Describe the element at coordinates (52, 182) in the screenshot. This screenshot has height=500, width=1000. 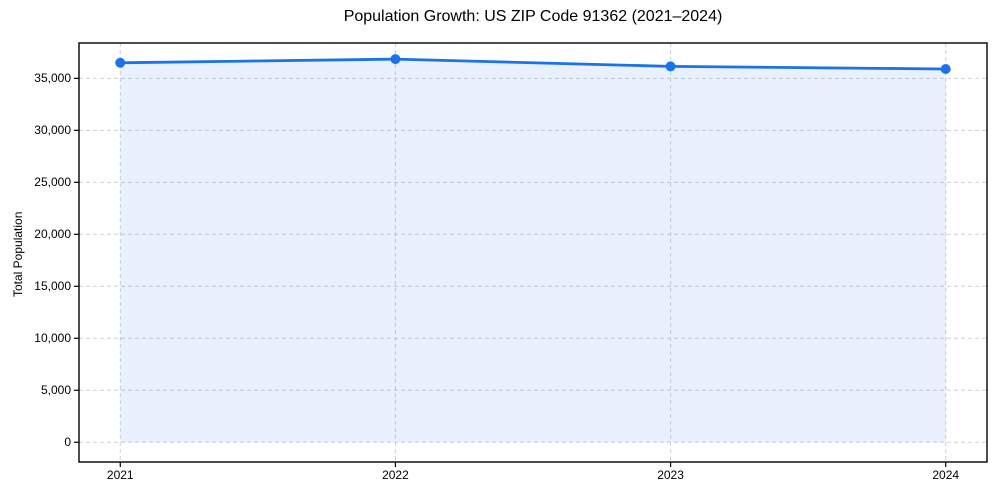
I see `y-tick-label-25,000: 25,000` at that location.